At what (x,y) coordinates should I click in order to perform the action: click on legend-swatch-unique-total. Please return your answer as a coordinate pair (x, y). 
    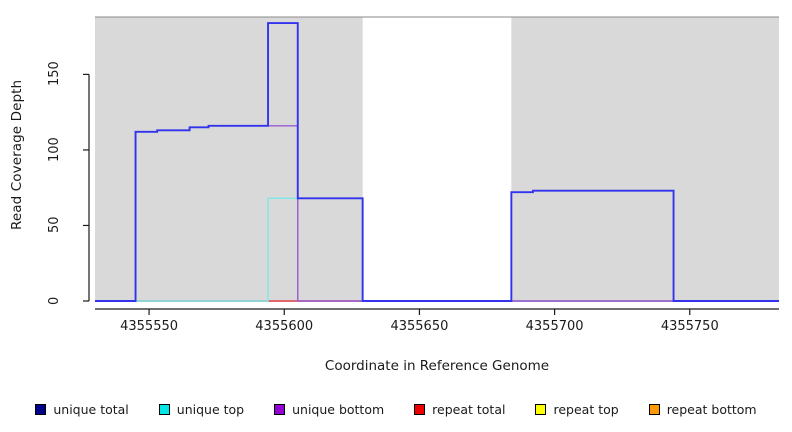
    Looking at the image, I should click on (41, 409).